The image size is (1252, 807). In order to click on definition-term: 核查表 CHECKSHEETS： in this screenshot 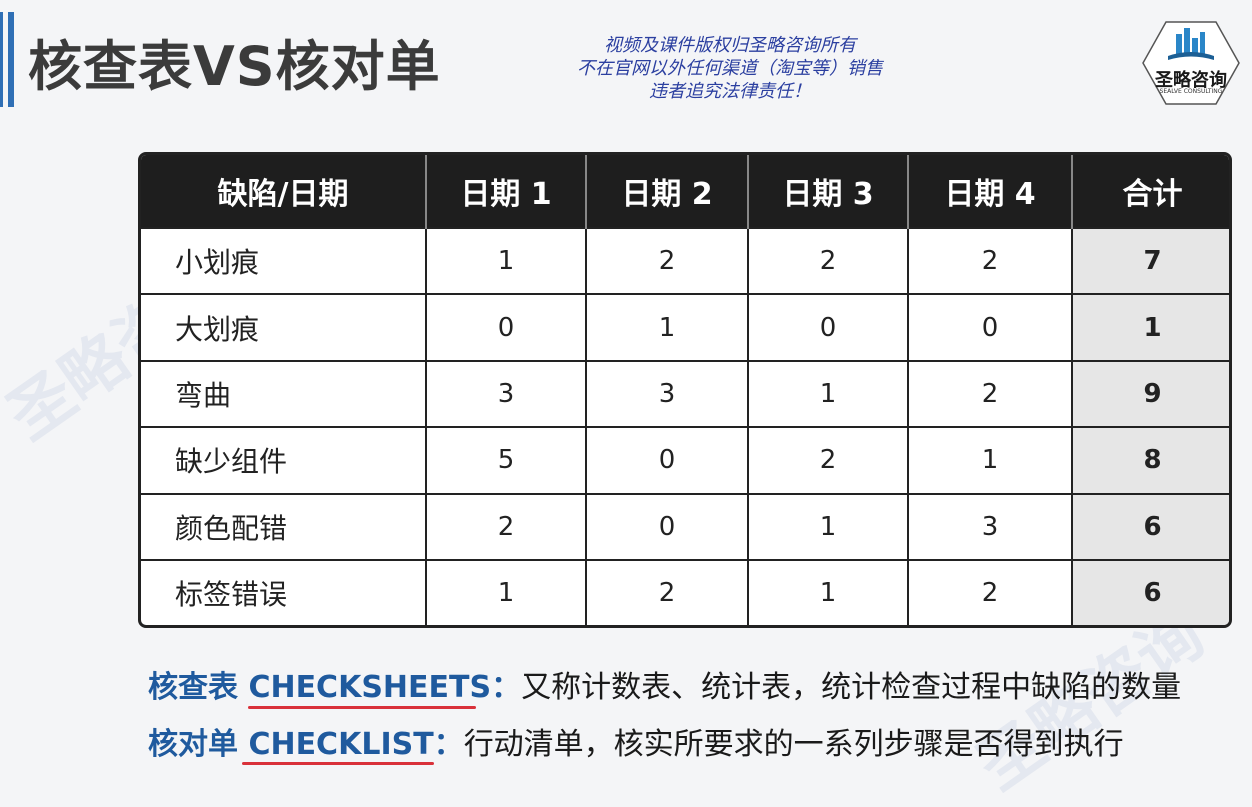, I will do `click(335, 687)`.